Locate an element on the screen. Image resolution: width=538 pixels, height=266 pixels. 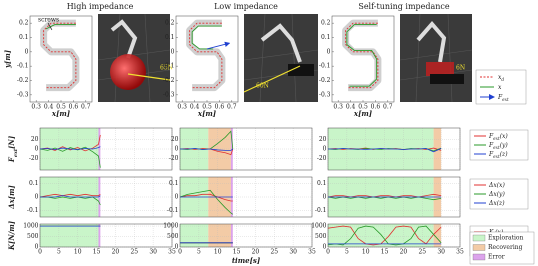
force-label: 65N is located at coordinates (166, 68).